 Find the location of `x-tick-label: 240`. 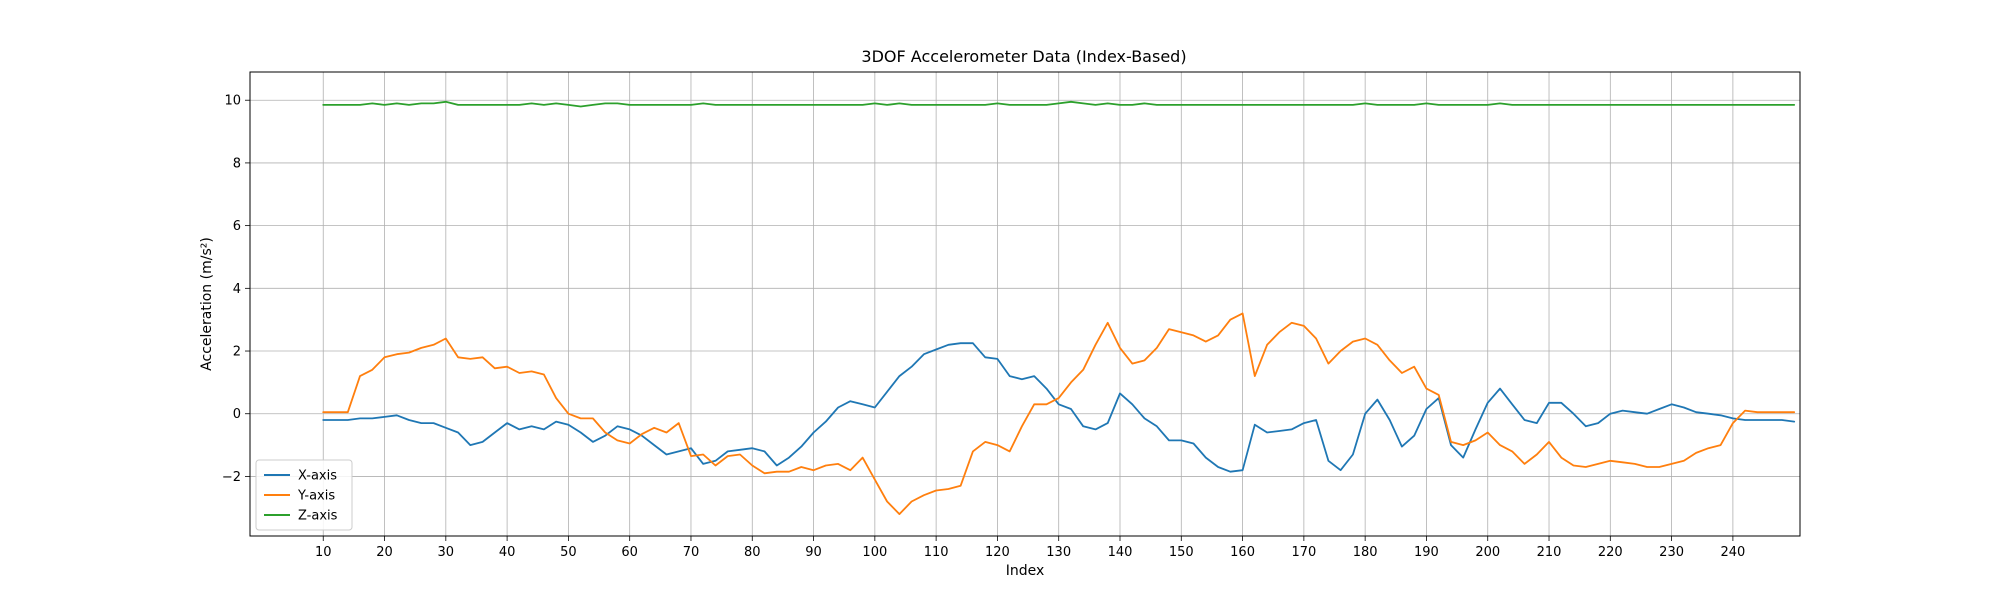

x-tick-label: 240 is located at coordinates (1732, 552).